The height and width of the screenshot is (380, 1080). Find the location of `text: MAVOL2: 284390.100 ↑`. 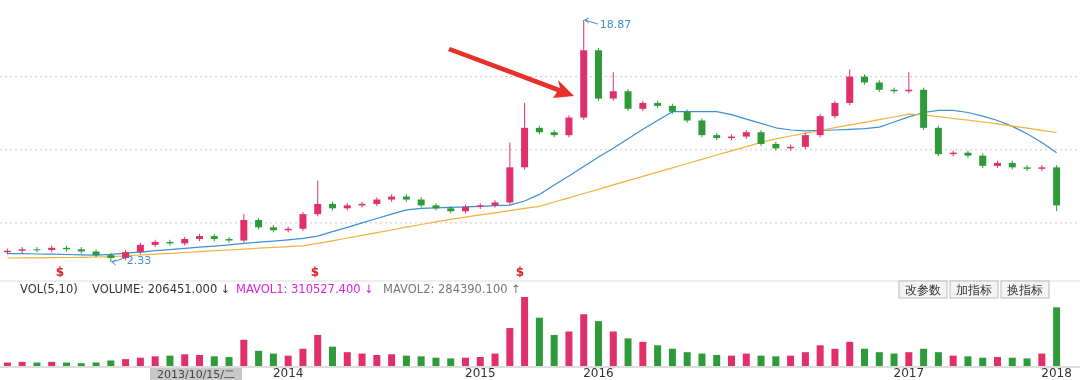

text: MAVOL2: 284390.100 ↑ is located at coordinates (452, 289).